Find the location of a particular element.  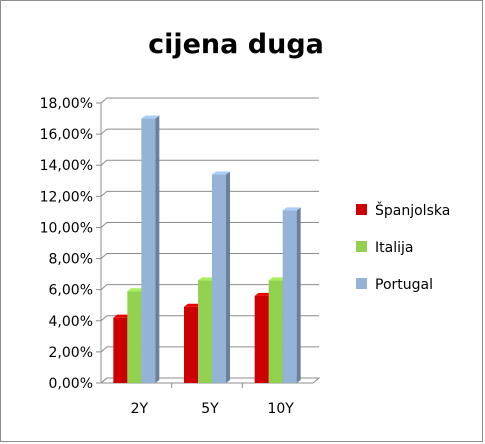

x-tick-label: 10Y is located at coordinates (280, 409).